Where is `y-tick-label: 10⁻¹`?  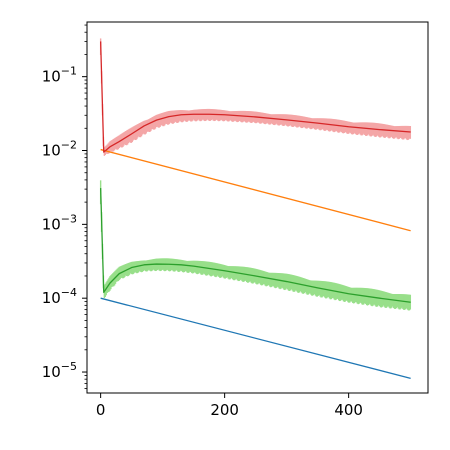
y-tick-label: 10⁻¹ is located at coordinates (59, 75).